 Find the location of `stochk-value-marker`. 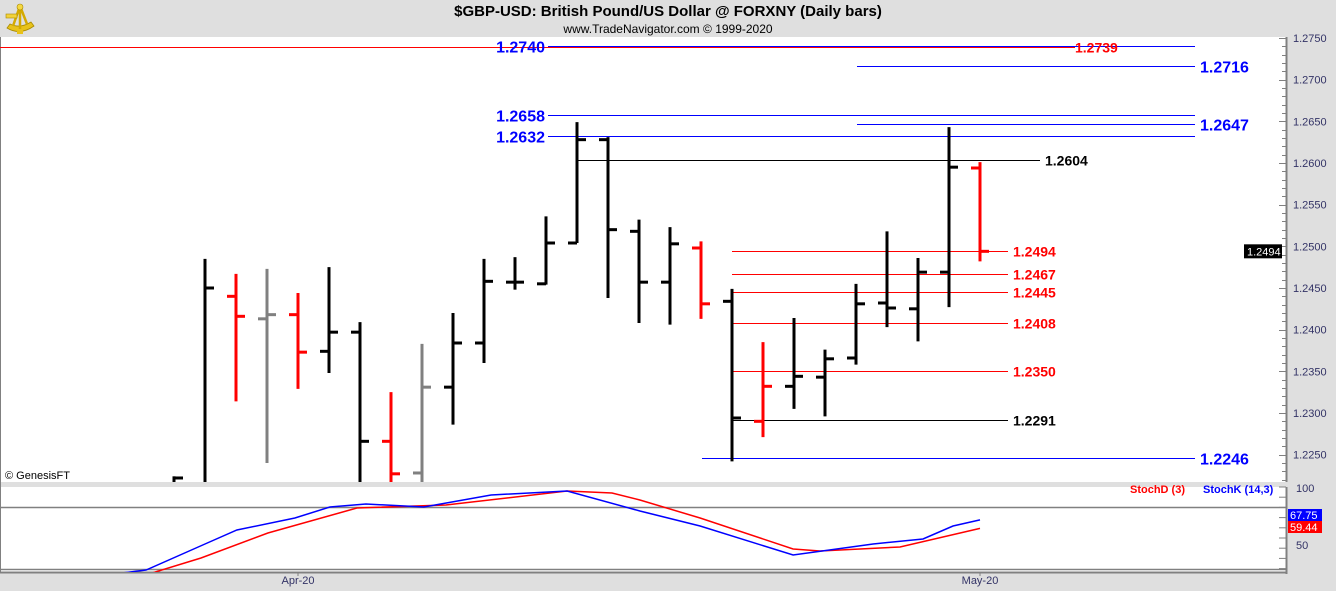

stochk-value-marker is located at coordinates (1305, 515).